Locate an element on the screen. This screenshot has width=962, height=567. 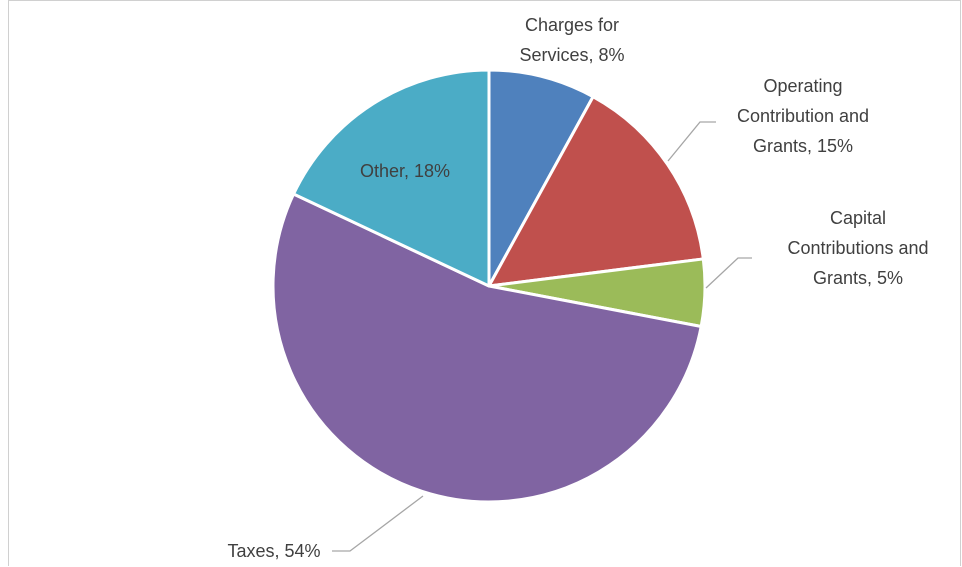
data-label-line: Grants, 5% is located at coordinates (858, 278).